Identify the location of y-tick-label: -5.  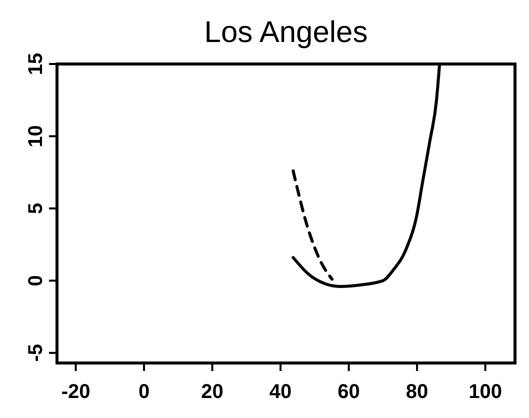
(36, 353).